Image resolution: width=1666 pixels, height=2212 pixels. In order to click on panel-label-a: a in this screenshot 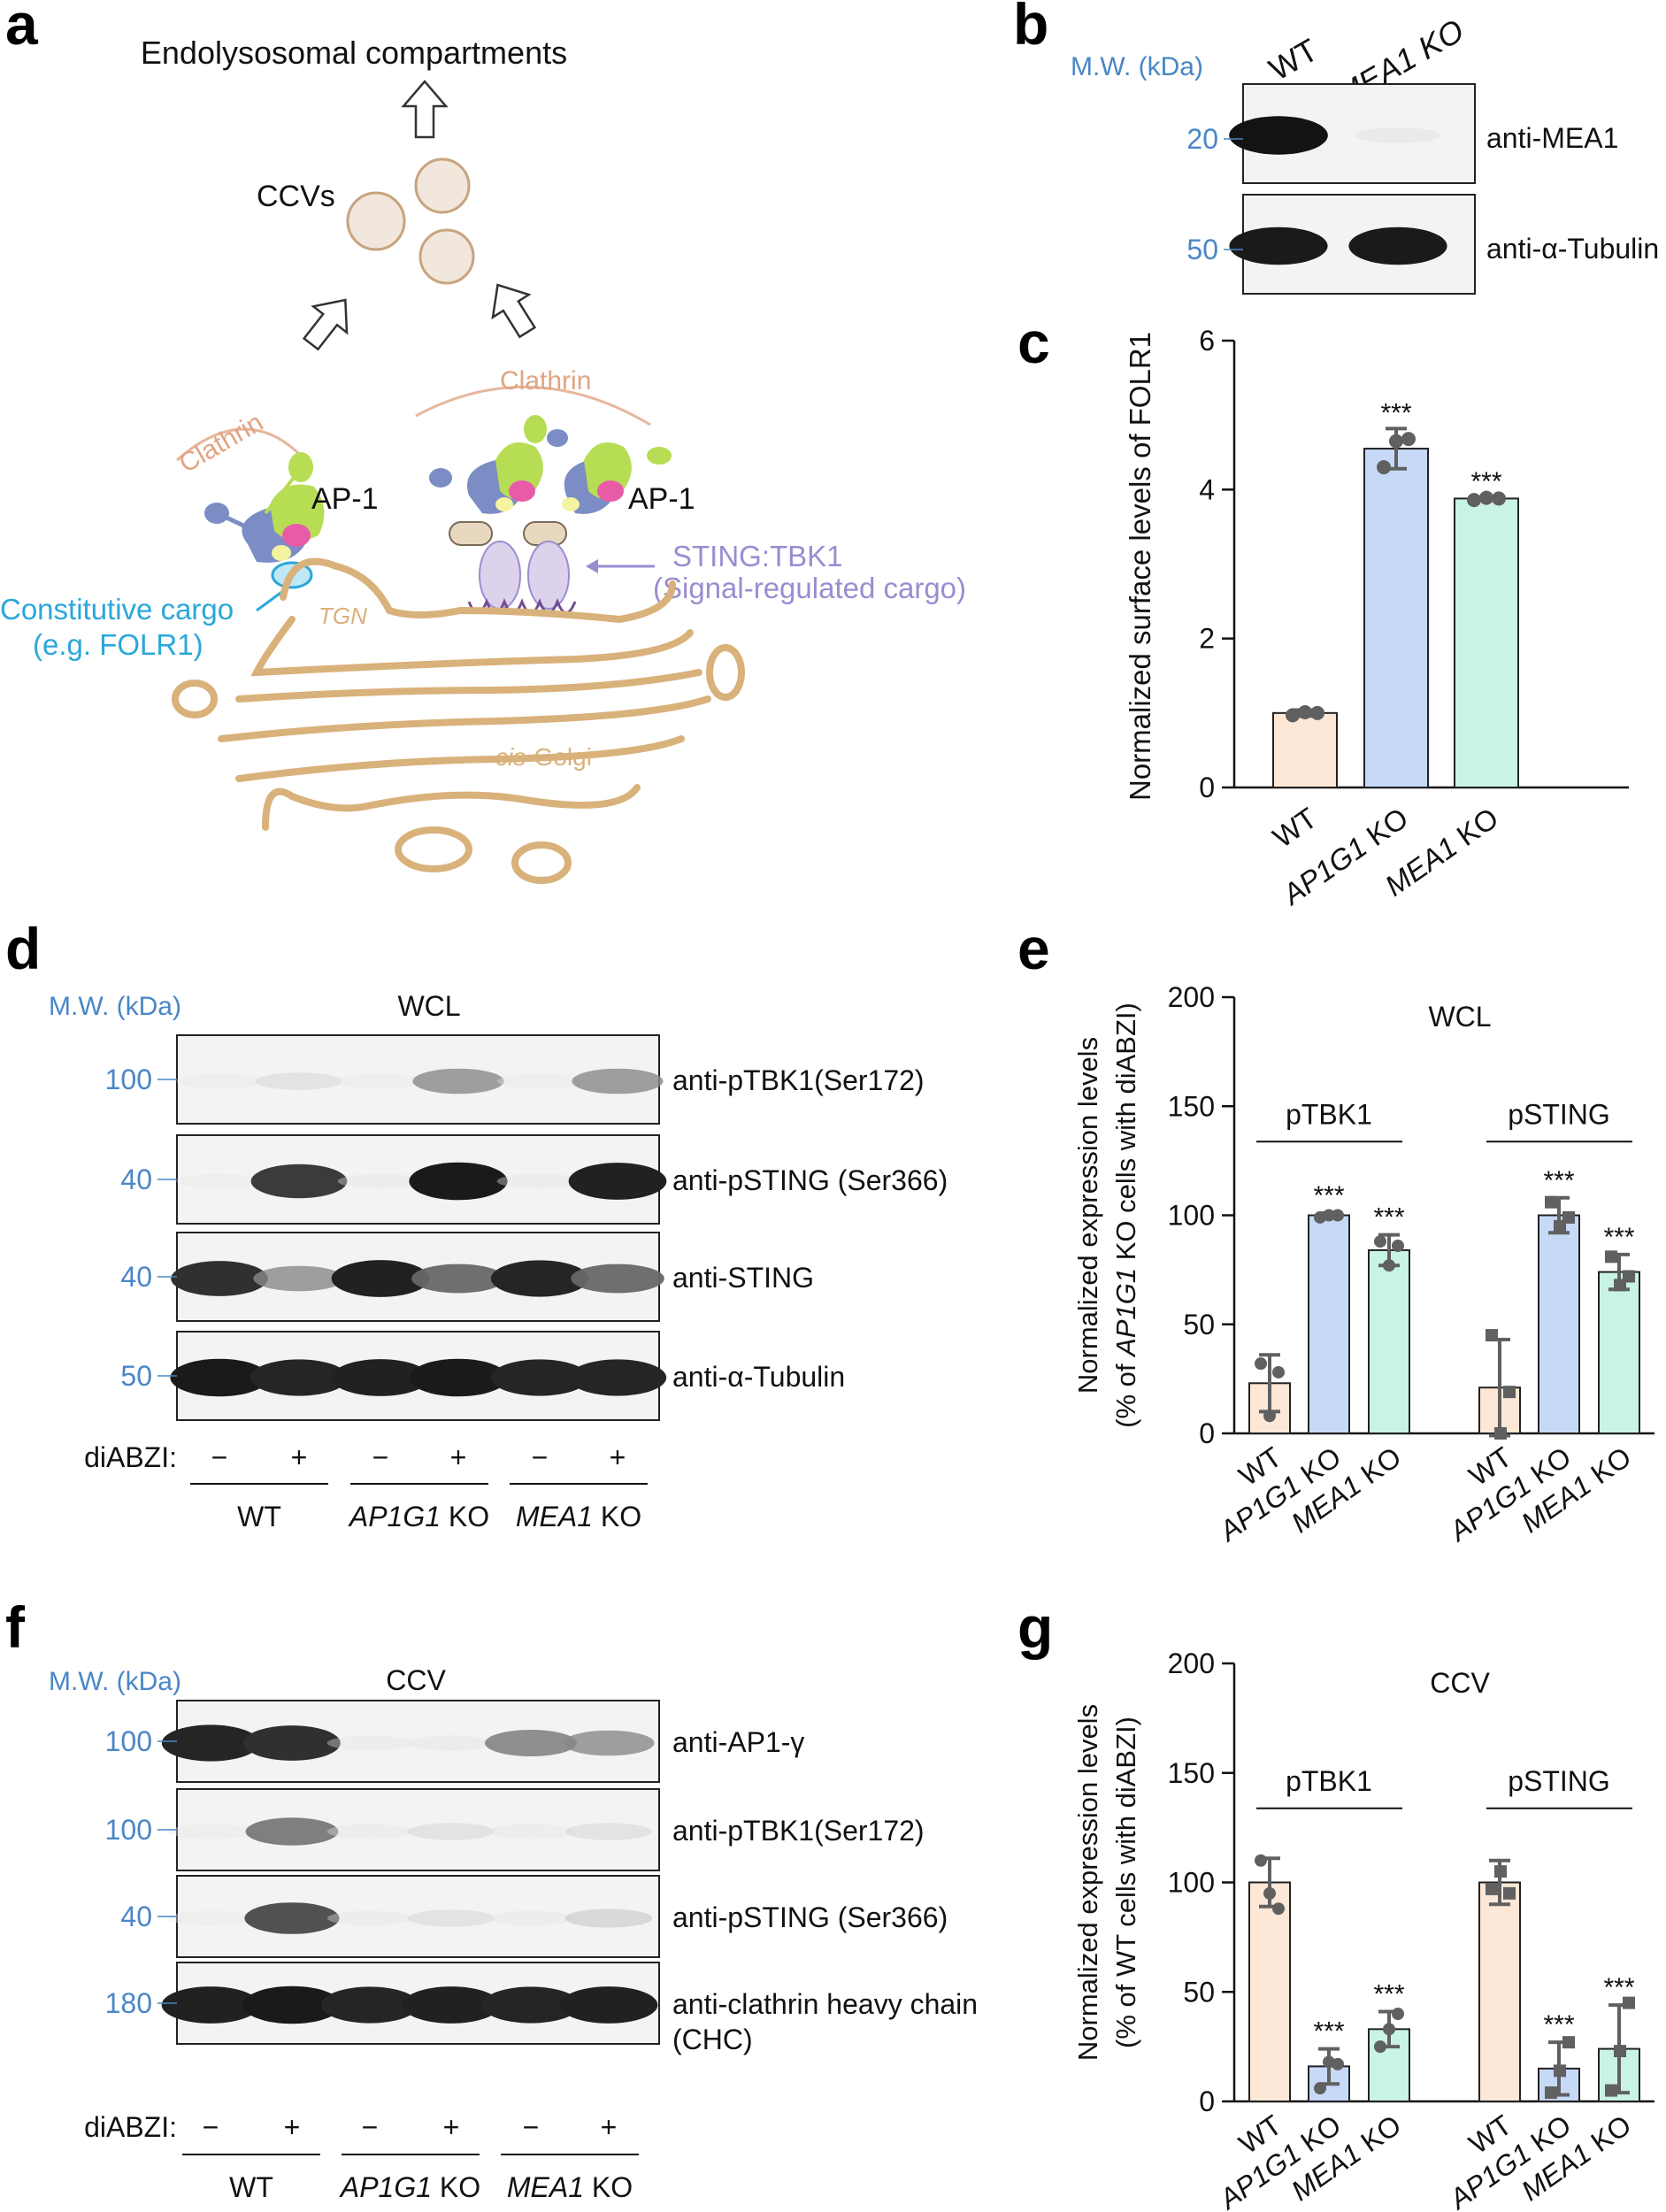, I will do `click(22, 28)`.